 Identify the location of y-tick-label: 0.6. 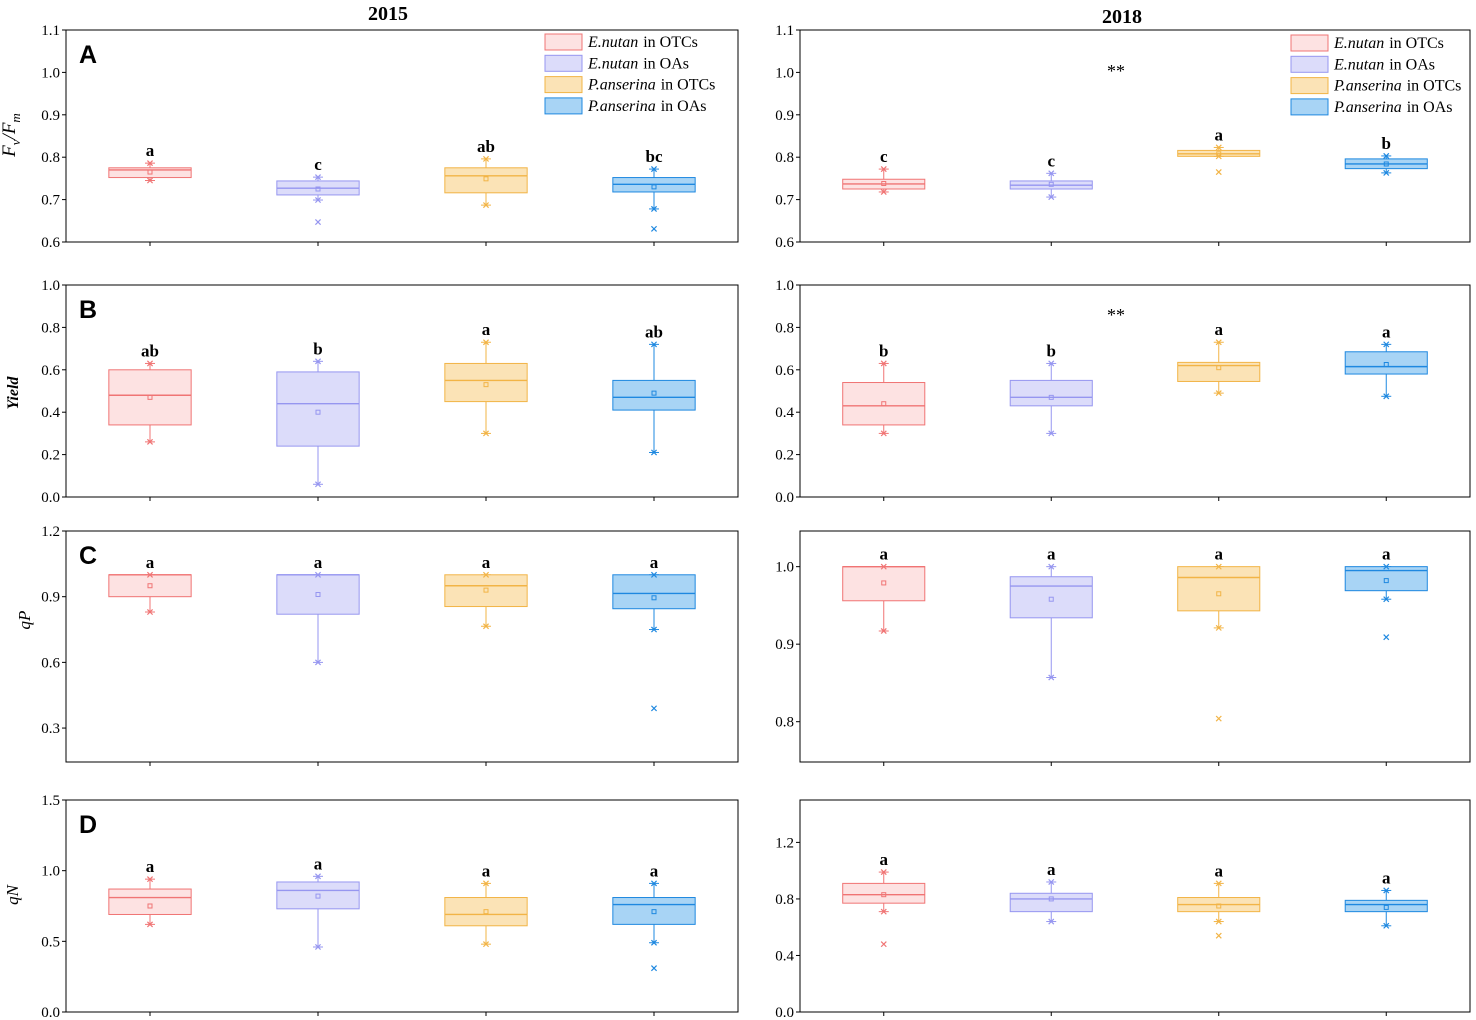
(50, 663).